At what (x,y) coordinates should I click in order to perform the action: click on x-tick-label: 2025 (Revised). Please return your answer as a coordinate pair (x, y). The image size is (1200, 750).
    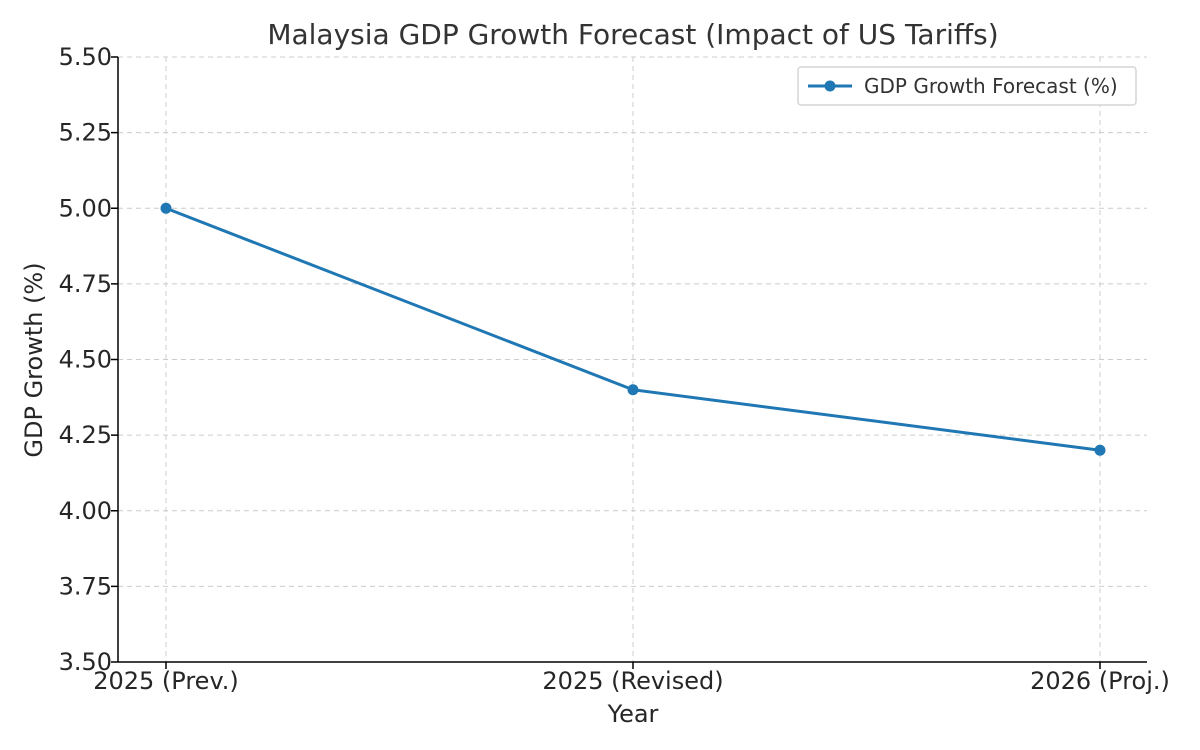
    Looking at the image, I should click on (632, 681).